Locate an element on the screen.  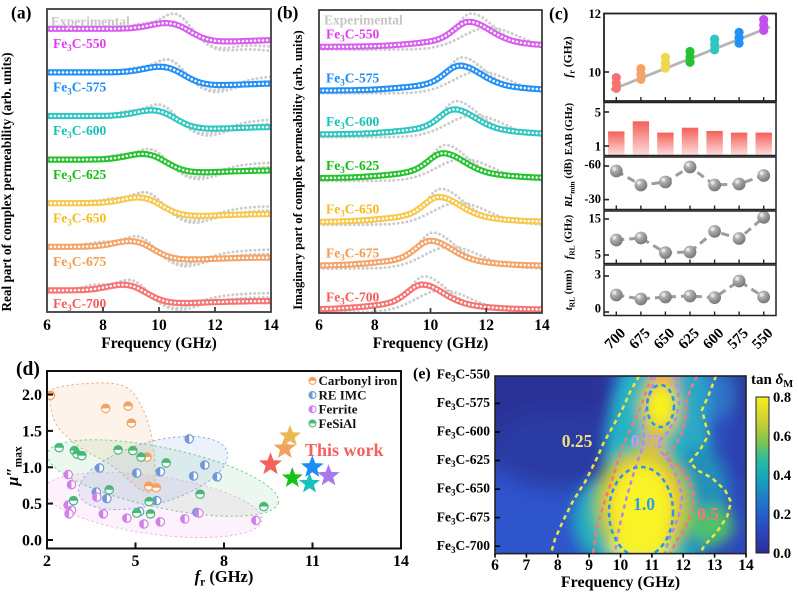
svg-text: 0.75 is located at coordinates (646, 441).